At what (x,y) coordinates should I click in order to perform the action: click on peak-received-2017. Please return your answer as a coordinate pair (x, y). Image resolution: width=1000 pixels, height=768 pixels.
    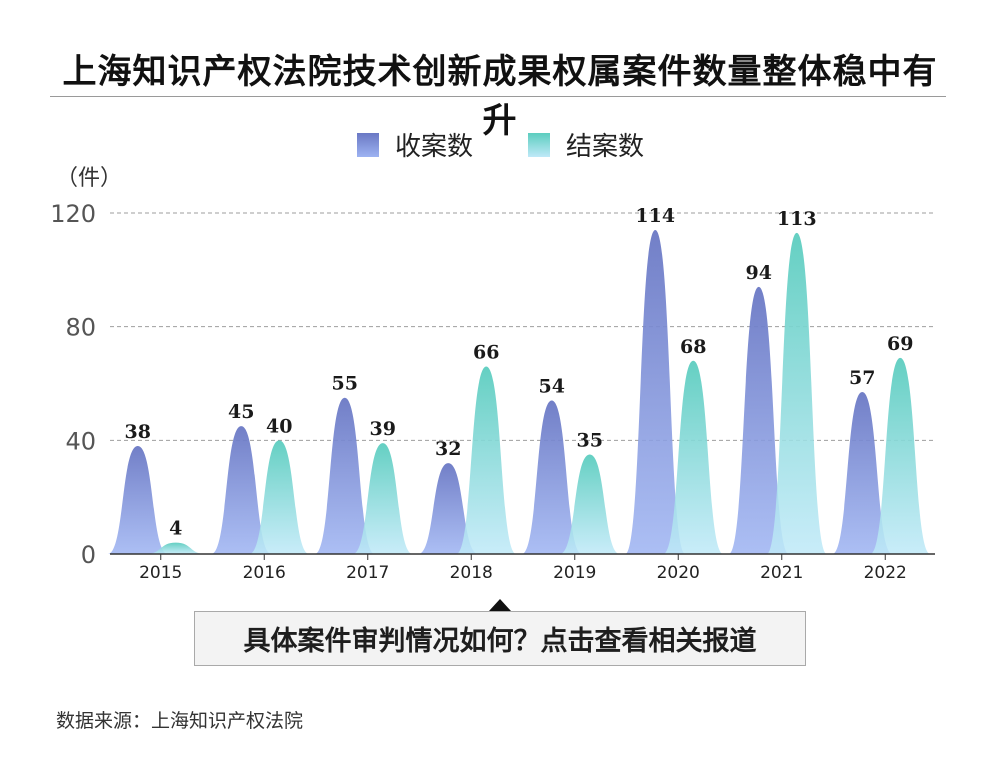
    Looking at the image, I should click on (344, 475).